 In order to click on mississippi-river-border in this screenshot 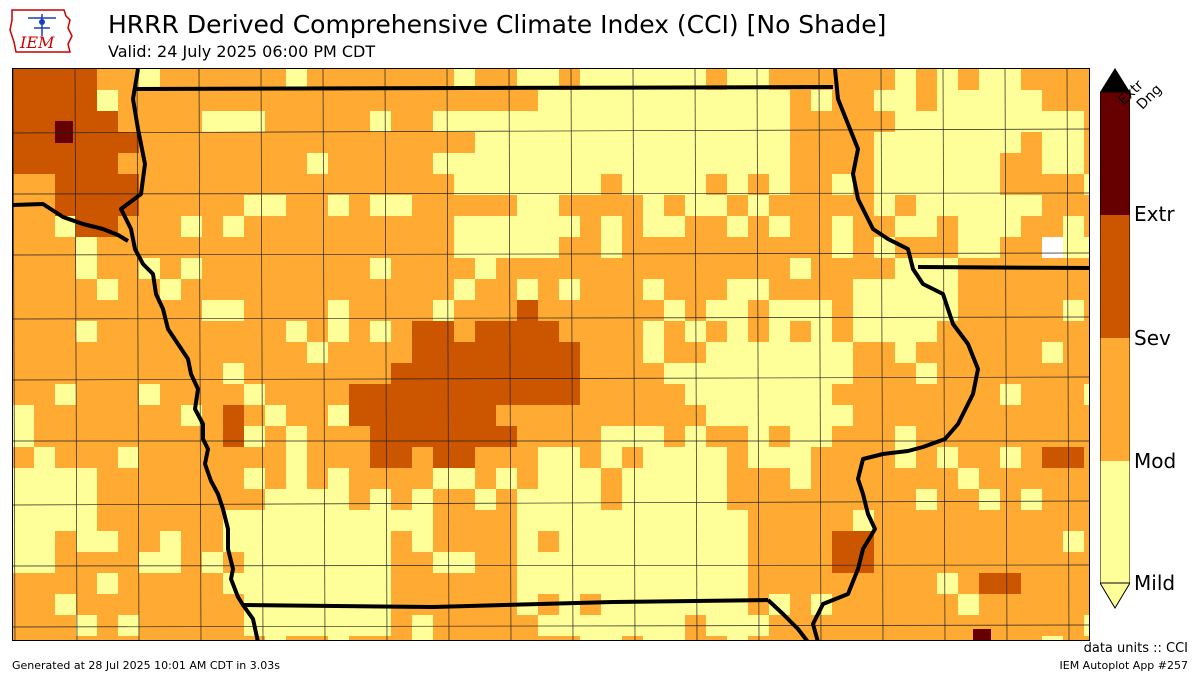, I will do `click(895, 354)`.